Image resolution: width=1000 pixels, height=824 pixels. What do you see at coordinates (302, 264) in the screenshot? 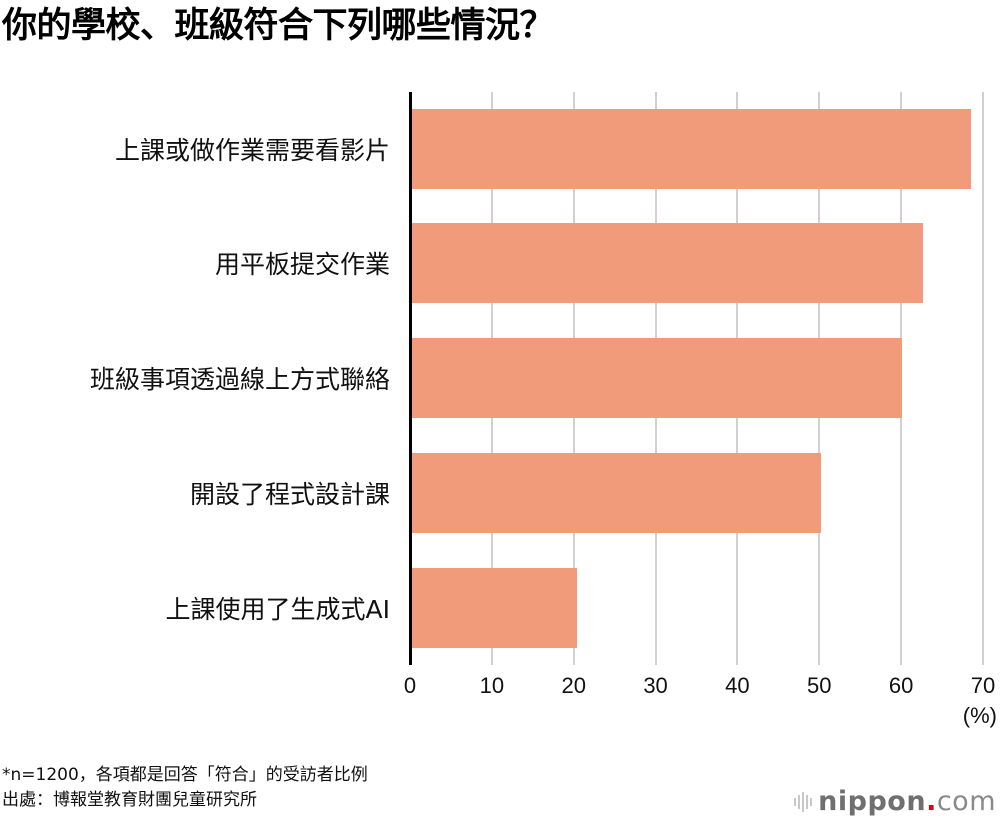
I see `category-label: 用平板提交作業` at bounding box center [302, 264].